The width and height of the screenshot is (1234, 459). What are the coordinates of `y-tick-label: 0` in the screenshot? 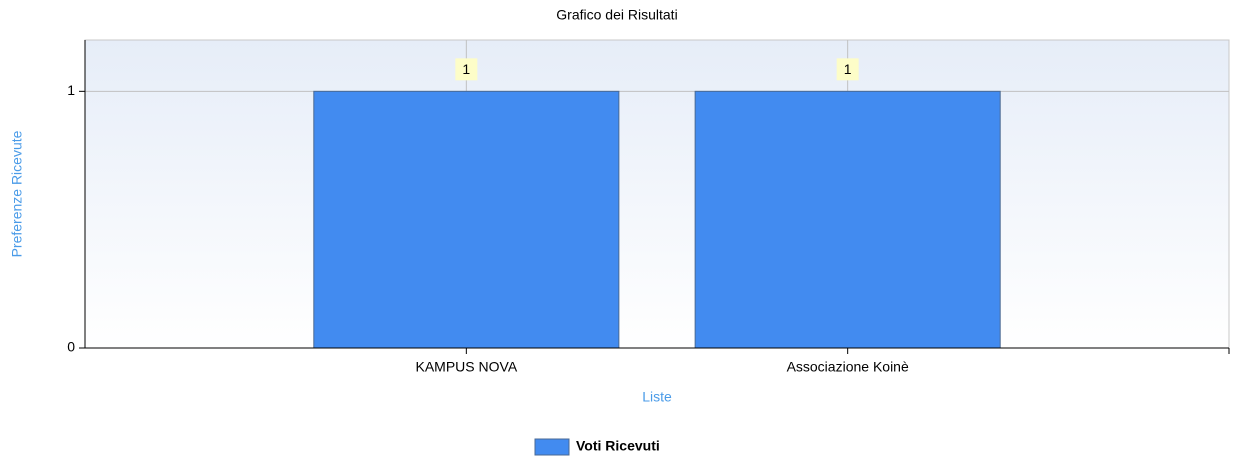 It's located at (71, 347).